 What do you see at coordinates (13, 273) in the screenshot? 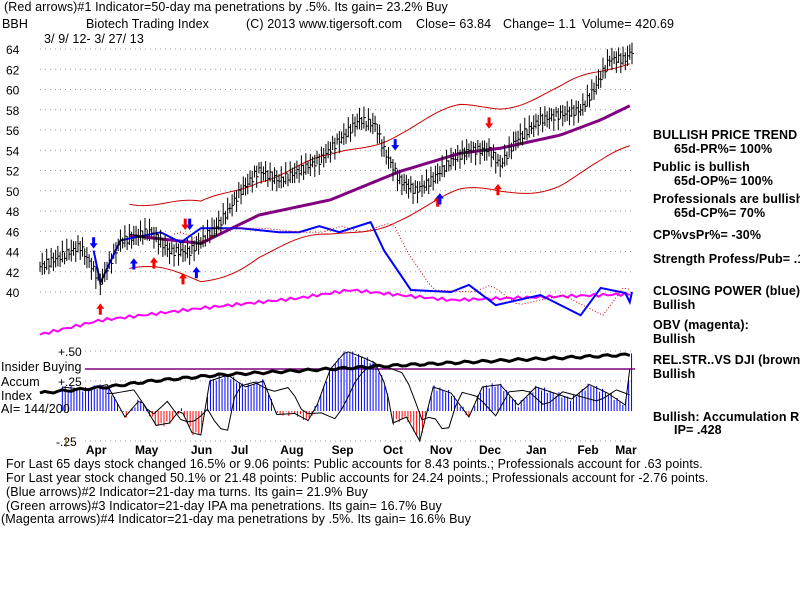
I see `price-tick-label: 42` at bounding box center [13, 273].